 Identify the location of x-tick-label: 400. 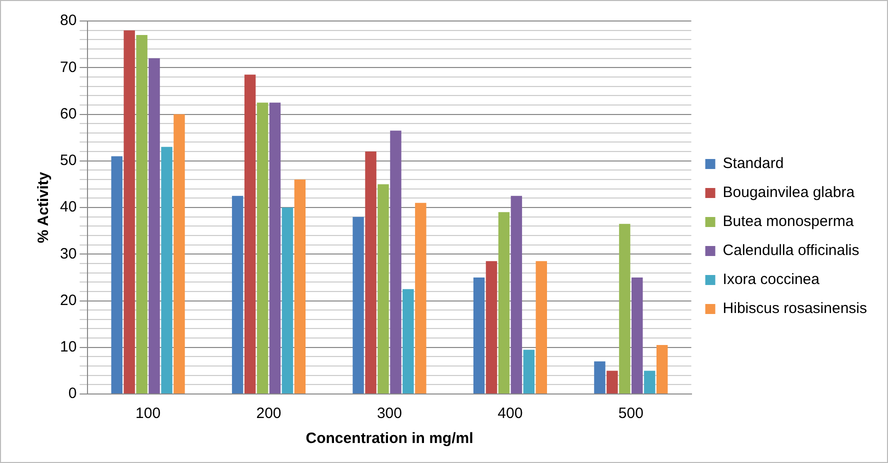
(510, 413).